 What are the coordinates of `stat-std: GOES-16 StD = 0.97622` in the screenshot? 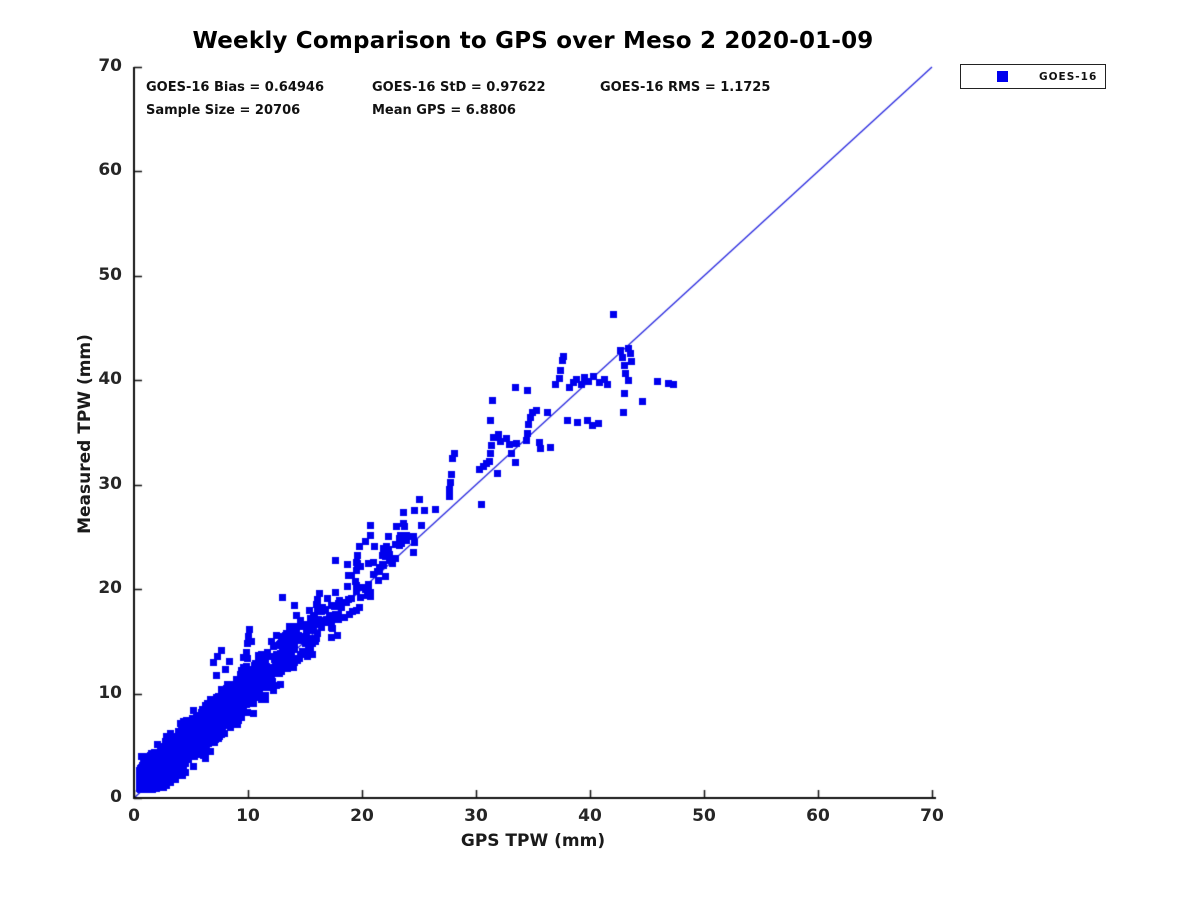 It's located at (459, 87).